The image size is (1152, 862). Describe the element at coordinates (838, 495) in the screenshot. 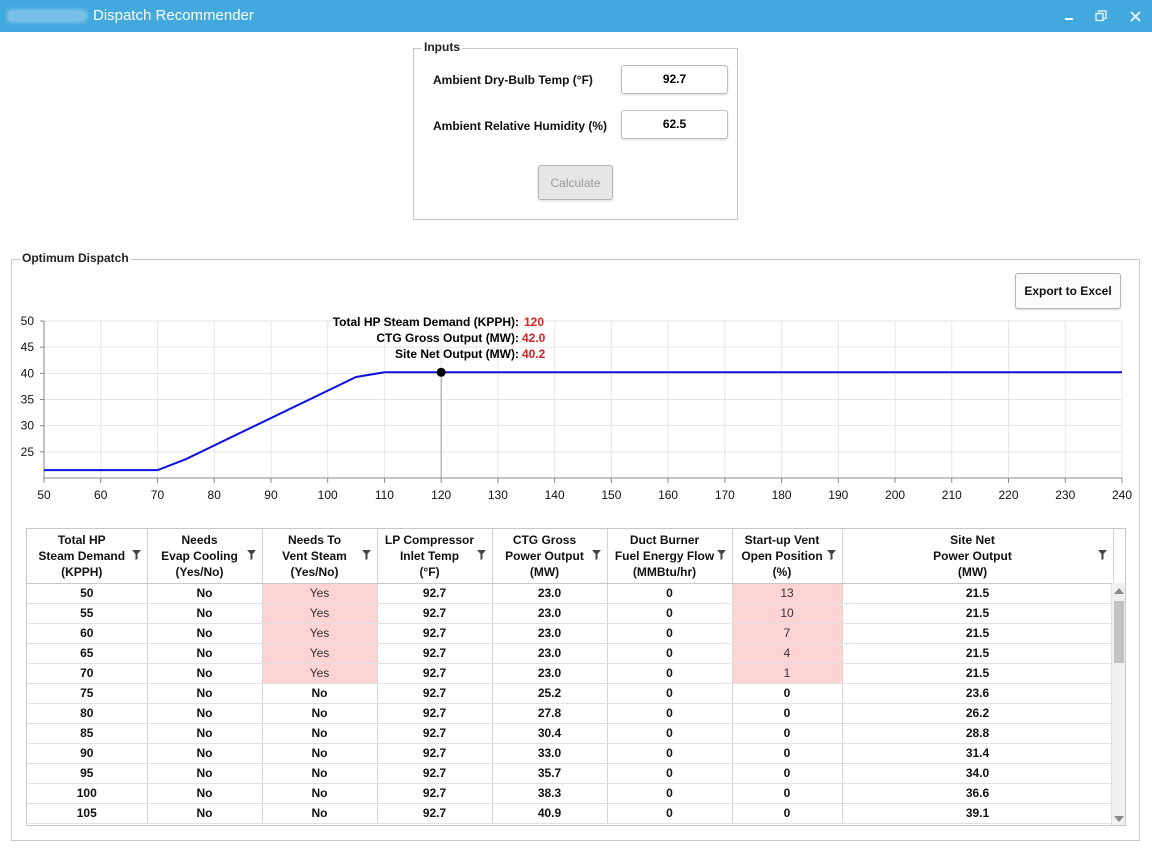

I see `x-tick-label: 190` at that location.